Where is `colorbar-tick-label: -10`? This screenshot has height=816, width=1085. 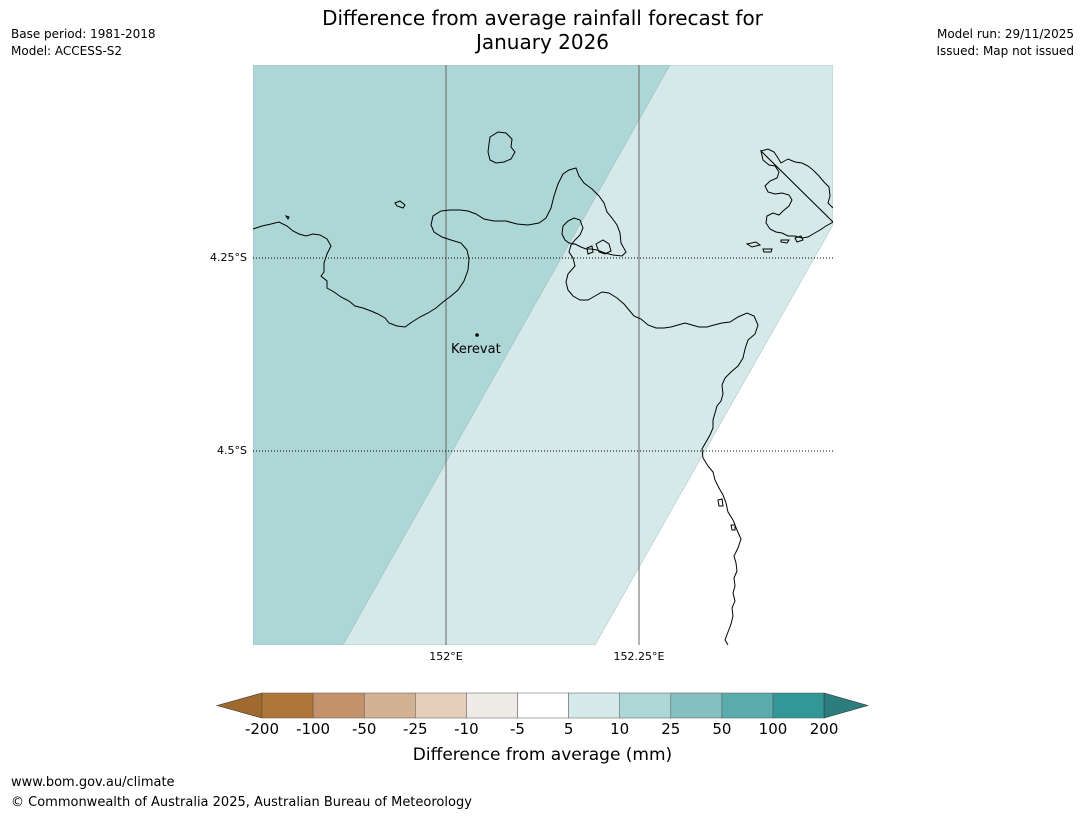
colorbar-tick-label: -10 is located at coordinates (466, 729).